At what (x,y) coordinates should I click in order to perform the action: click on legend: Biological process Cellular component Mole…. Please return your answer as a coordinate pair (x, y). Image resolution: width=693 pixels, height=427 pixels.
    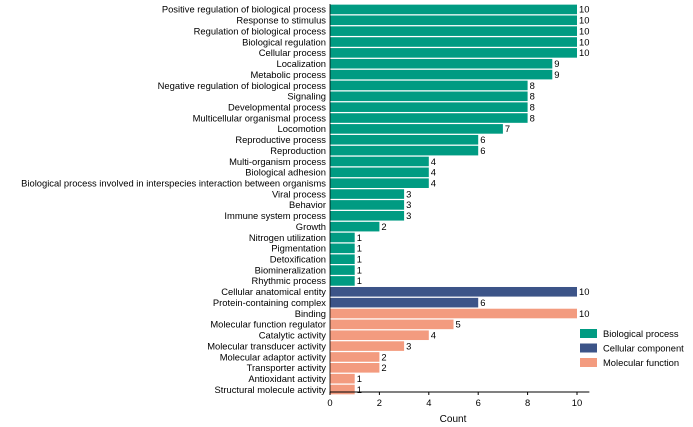
    Looking at the image, I should click on (632, 348).